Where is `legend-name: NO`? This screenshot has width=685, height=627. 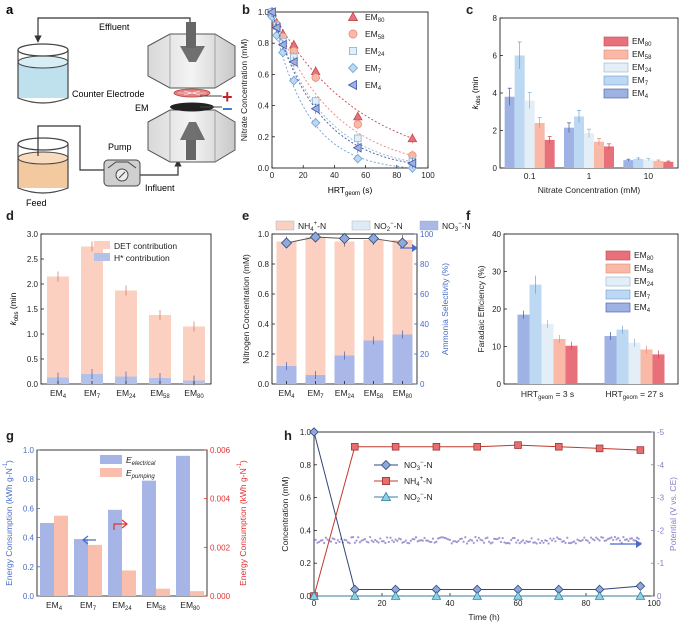 legend-name: NO is located at coordinates (380, 226).